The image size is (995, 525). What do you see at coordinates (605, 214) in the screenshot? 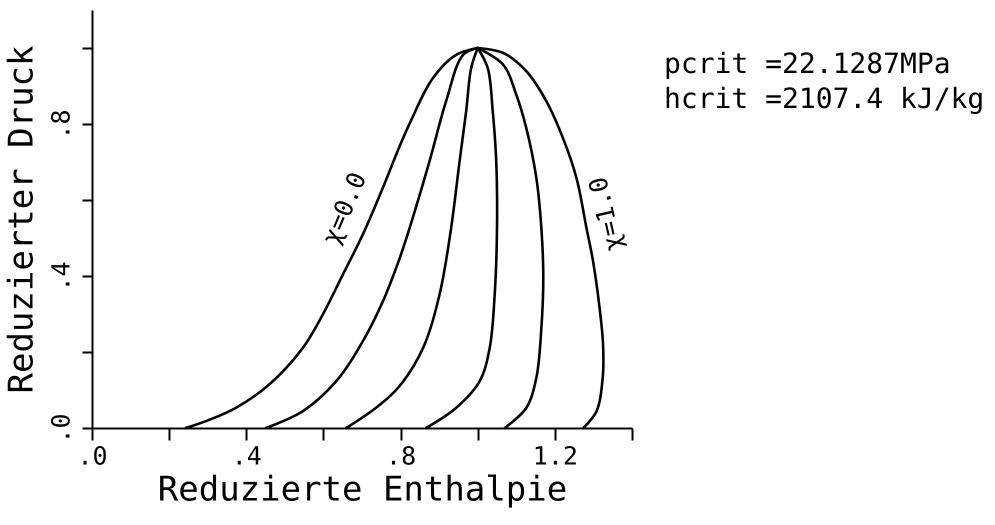
I see `text: χ=1.0` at bounding box center [605, 214].